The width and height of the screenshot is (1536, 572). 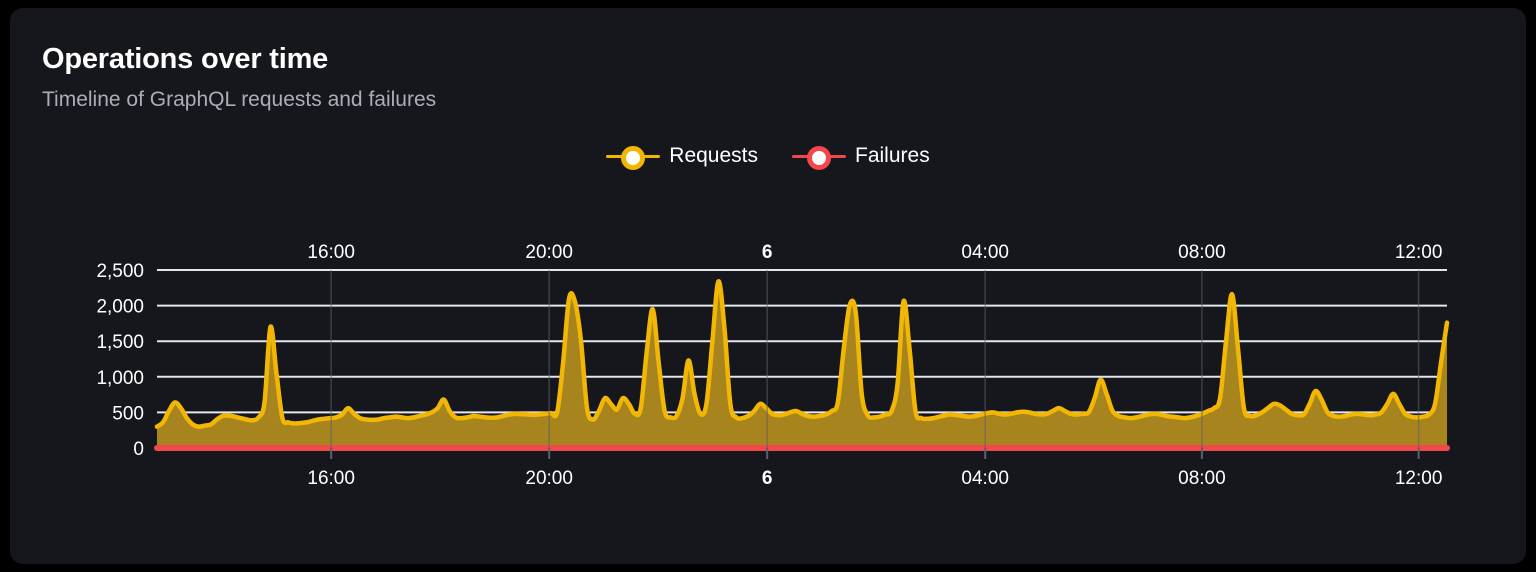 I want to click on x-axis-tick-label-bottom: 6, so click(x=767, y=478).